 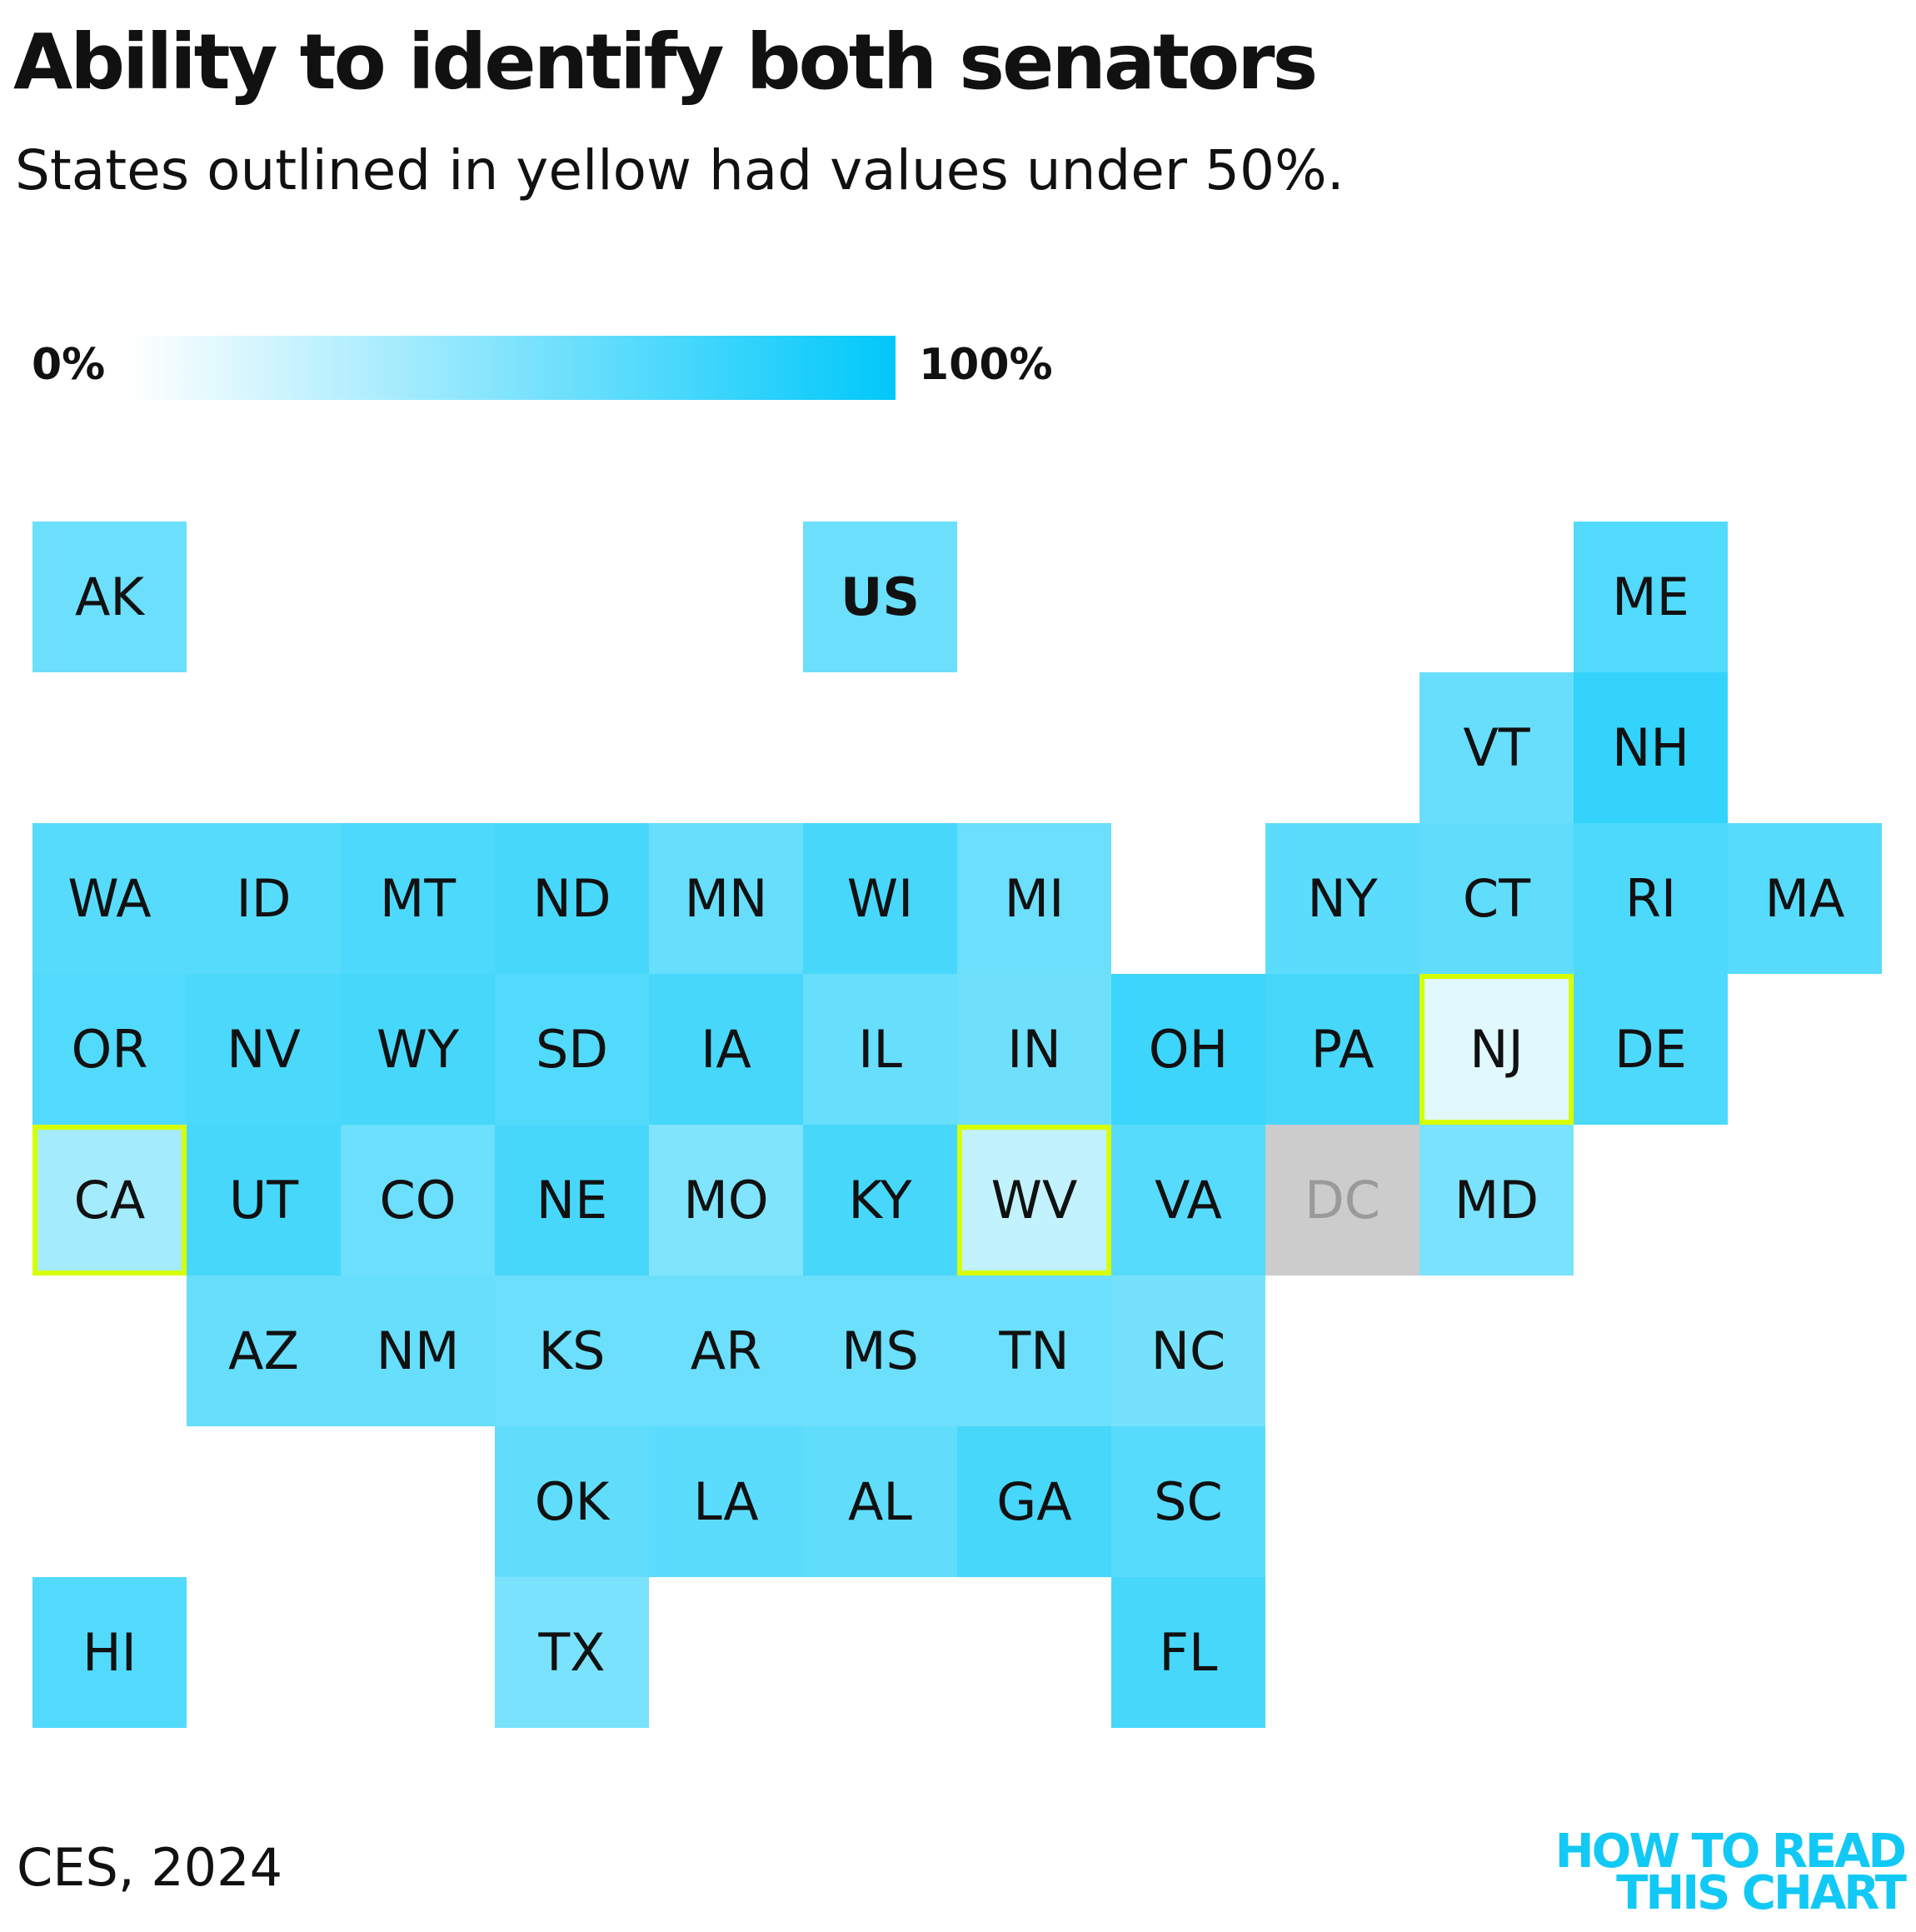 I want to click on state-tile-me: ME, so click(x=1651, y=597).